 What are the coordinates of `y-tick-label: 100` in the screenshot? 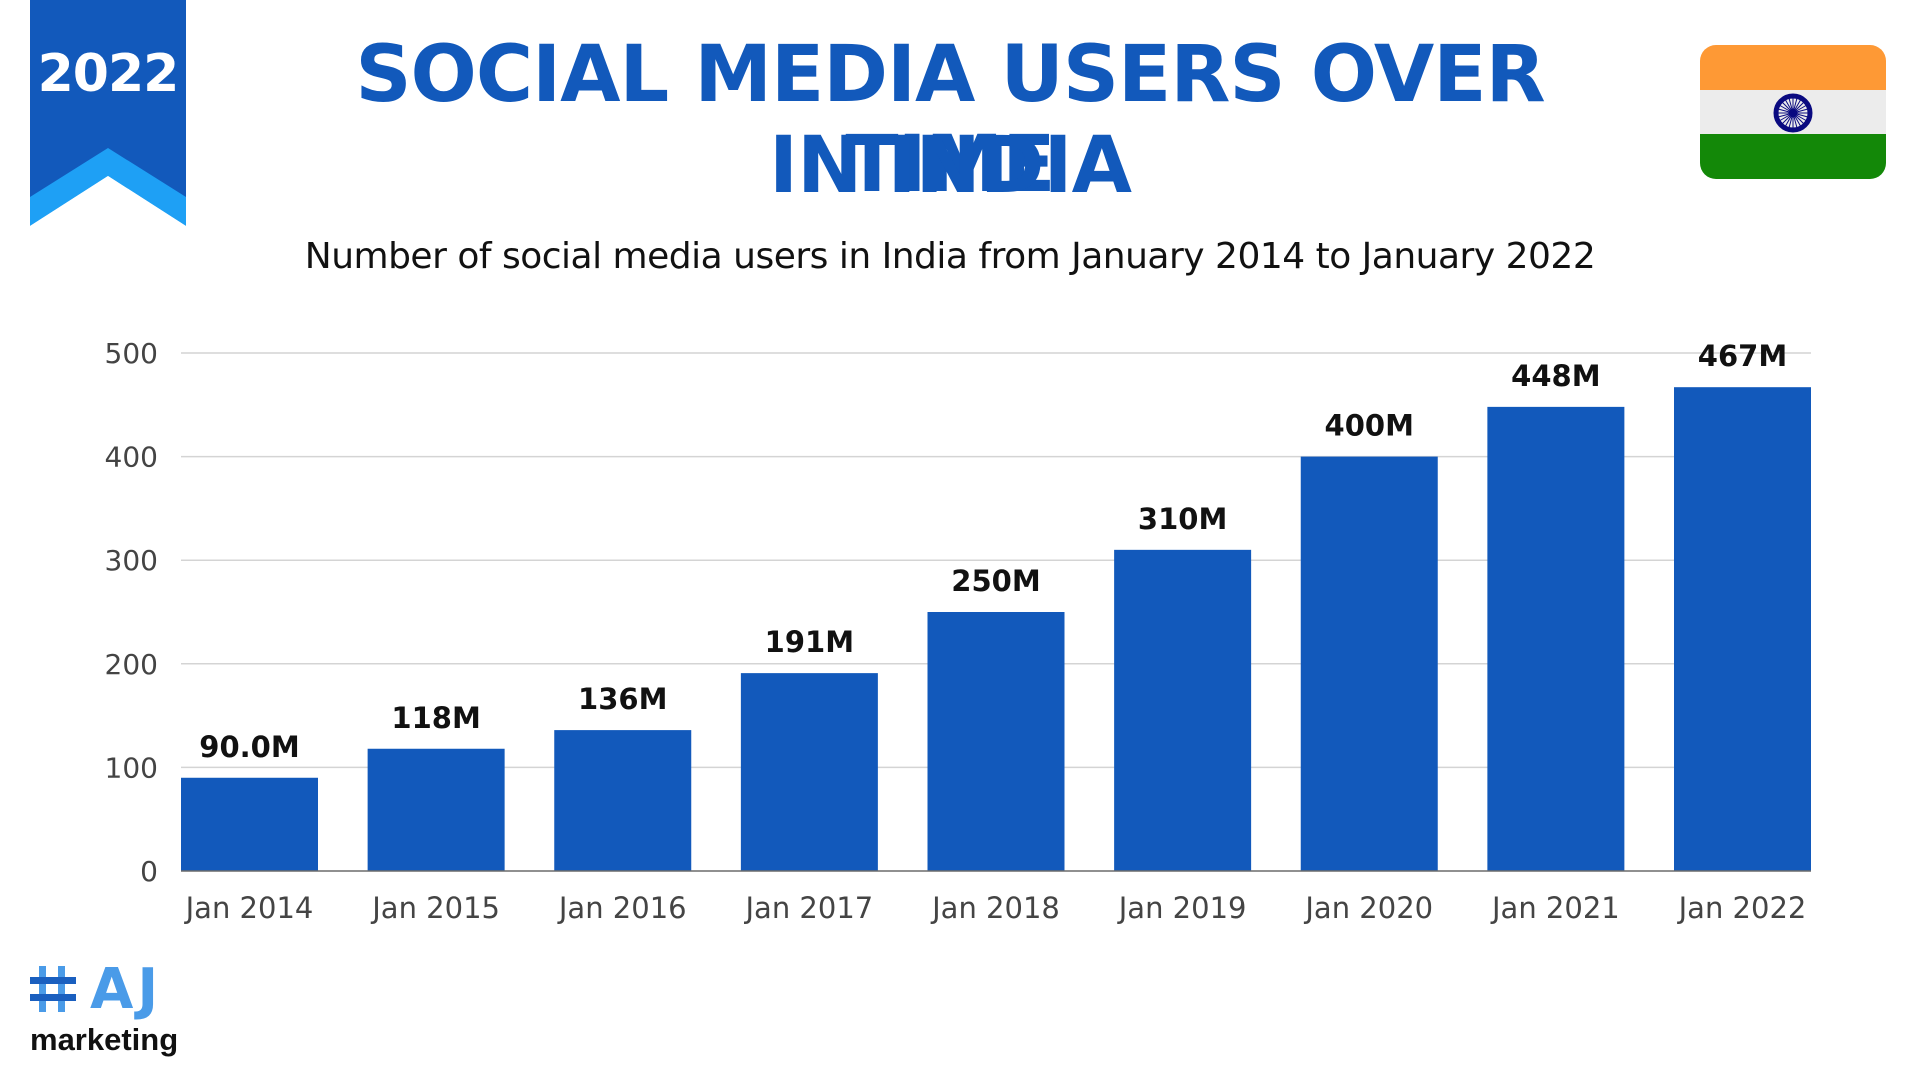 It's located at (131, 767).